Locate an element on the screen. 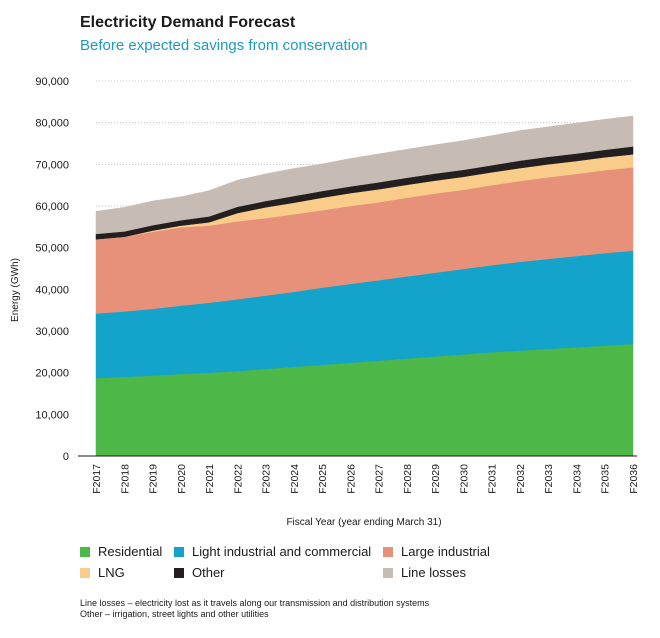  x-tick-label: F2033 is located at coordinates (549, 479).